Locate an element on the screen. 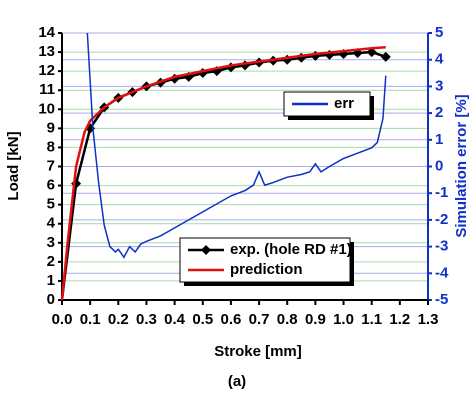 The image size is (474, 413). y2-tick-label: 3 is located at coordinates (439, 85).